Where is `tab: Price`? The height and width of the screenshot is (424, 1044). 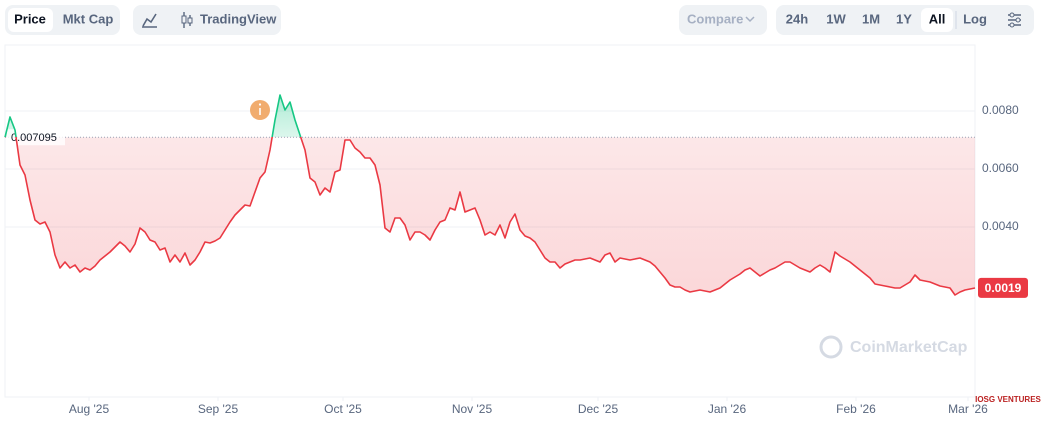
tab: Price is located at coordinates (30, 18).